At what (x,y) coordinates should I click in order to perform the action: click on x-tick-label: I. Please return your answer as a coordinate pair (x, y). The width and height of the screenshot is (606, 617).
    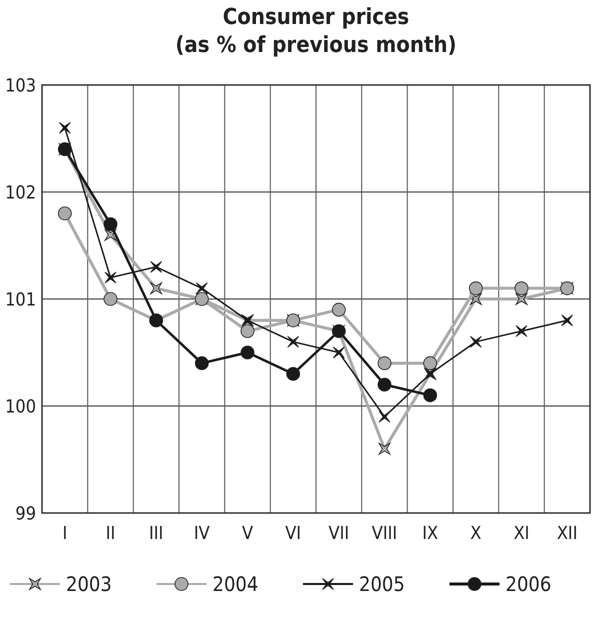
    Looking at the image, I should click on (65, 533).